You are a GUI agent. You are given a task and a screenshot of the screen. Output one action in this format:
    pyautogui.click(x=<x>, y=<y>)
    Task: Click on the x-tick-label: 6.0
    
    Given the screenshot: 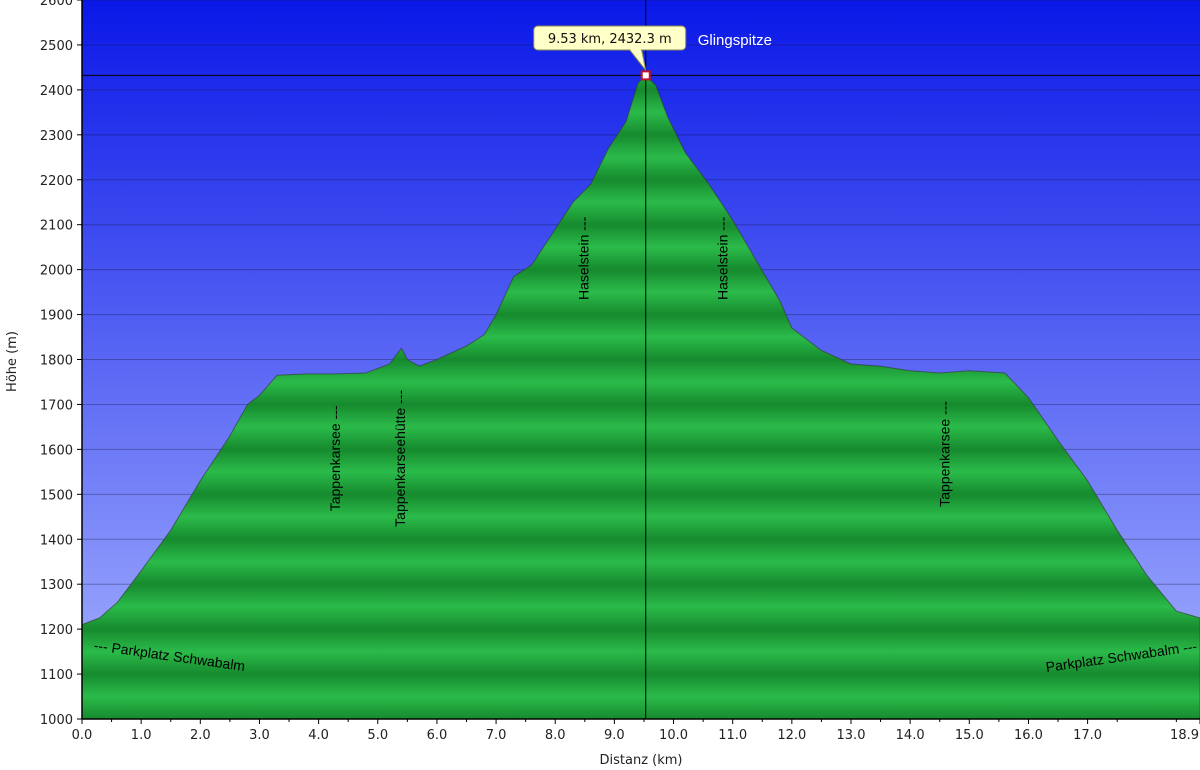 What is the action you would take?
    pyautogui.click(x=437, y=735)
    